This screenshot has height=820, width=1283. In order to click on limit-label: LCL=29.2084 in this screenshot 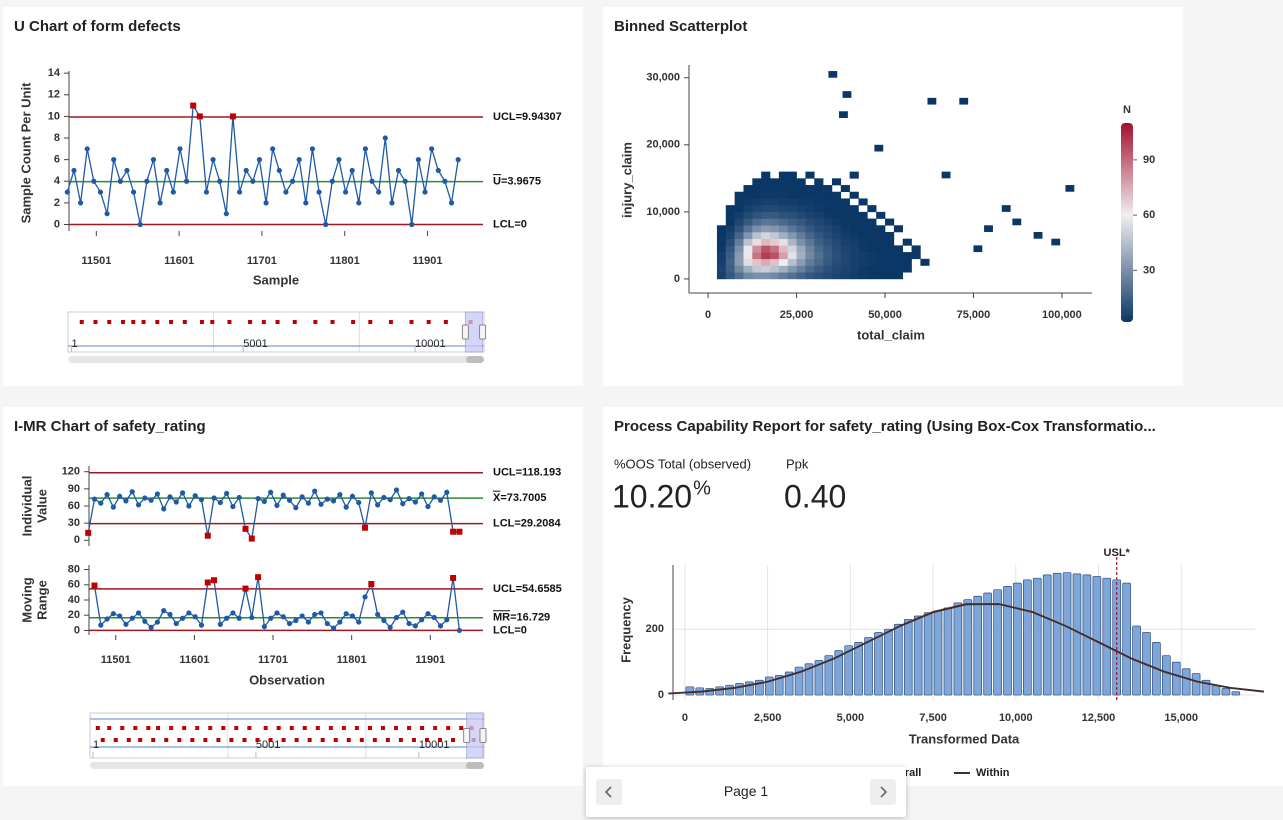, I will do `click(527, 524)`.